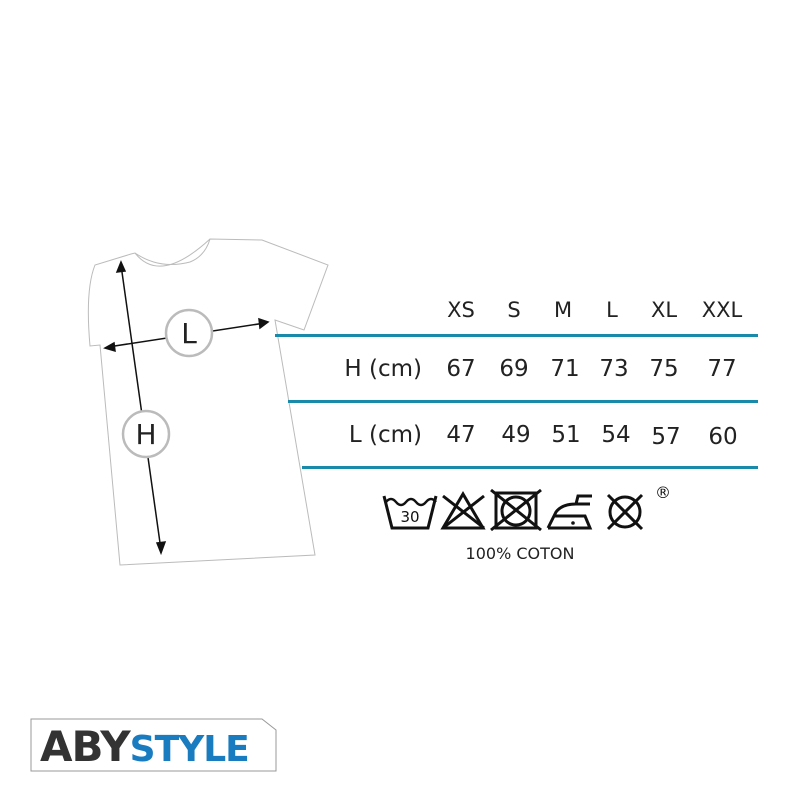 Image resolution: width=800 pixels, height=800 pixels. I want to click on width-value: 60, so click(723, 437).